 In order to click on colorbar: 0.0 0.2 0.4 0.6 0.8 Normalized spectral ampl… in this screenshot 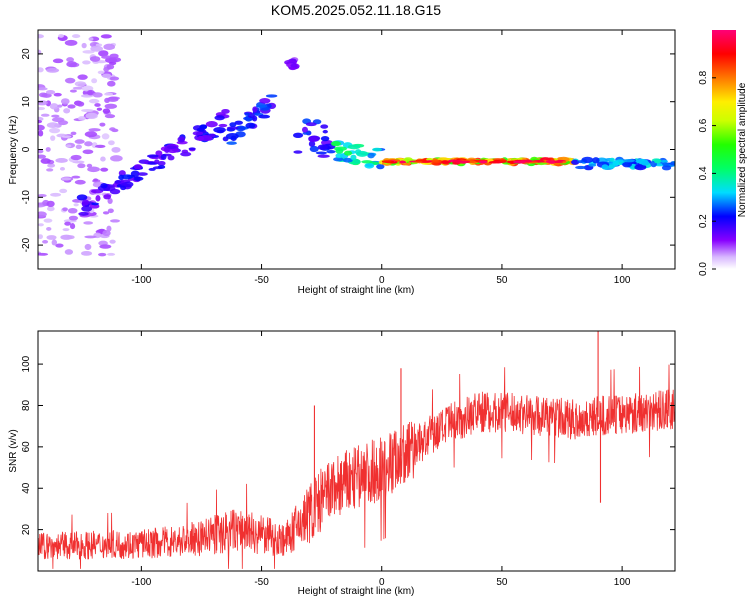, I will do `click(723, 153)`.